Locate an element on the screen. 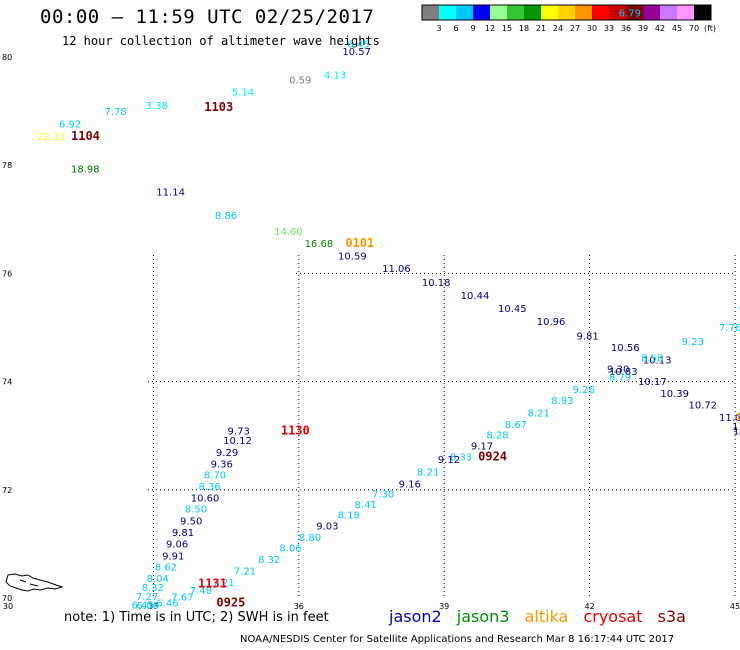 The height and width of the screenshot is (650, 740). map-title: 00:00 – 11:59 UTC 02/25/2017 is located at coordinates (207, 17).